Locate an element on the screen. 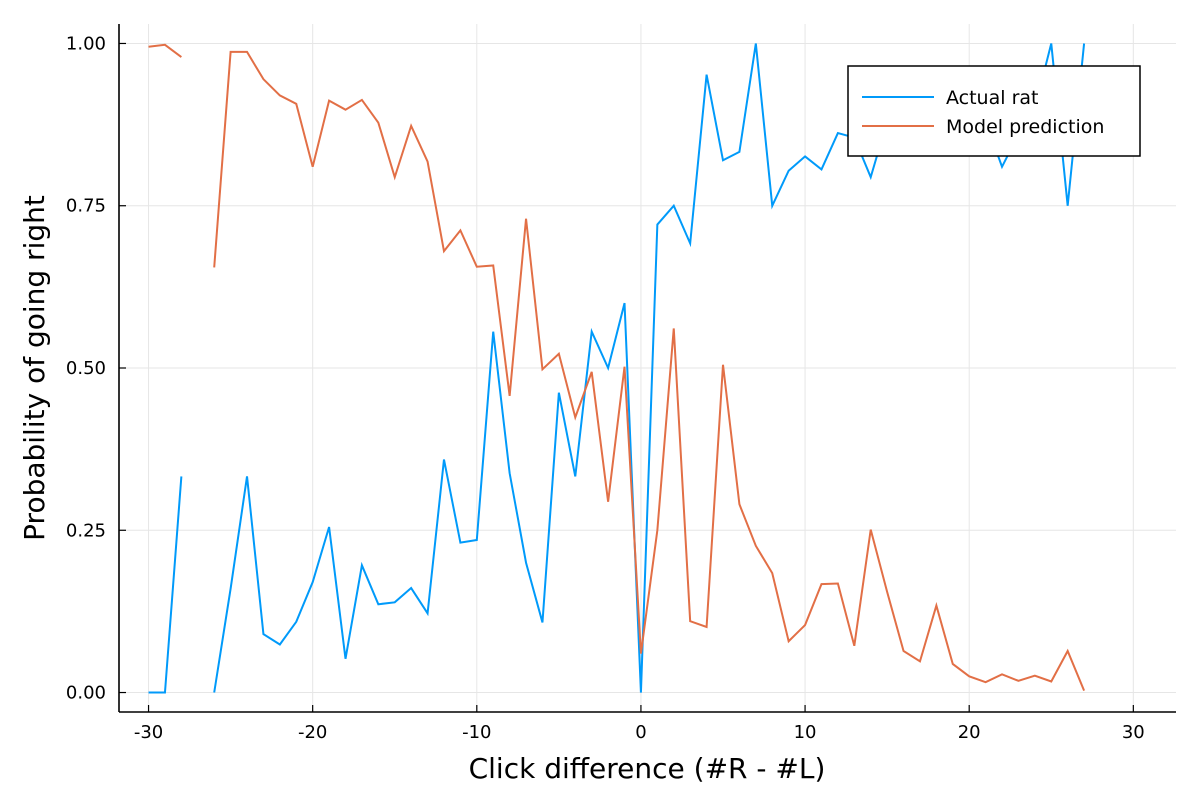  x-tick-label: 0 is located at coordinates (640, 732).